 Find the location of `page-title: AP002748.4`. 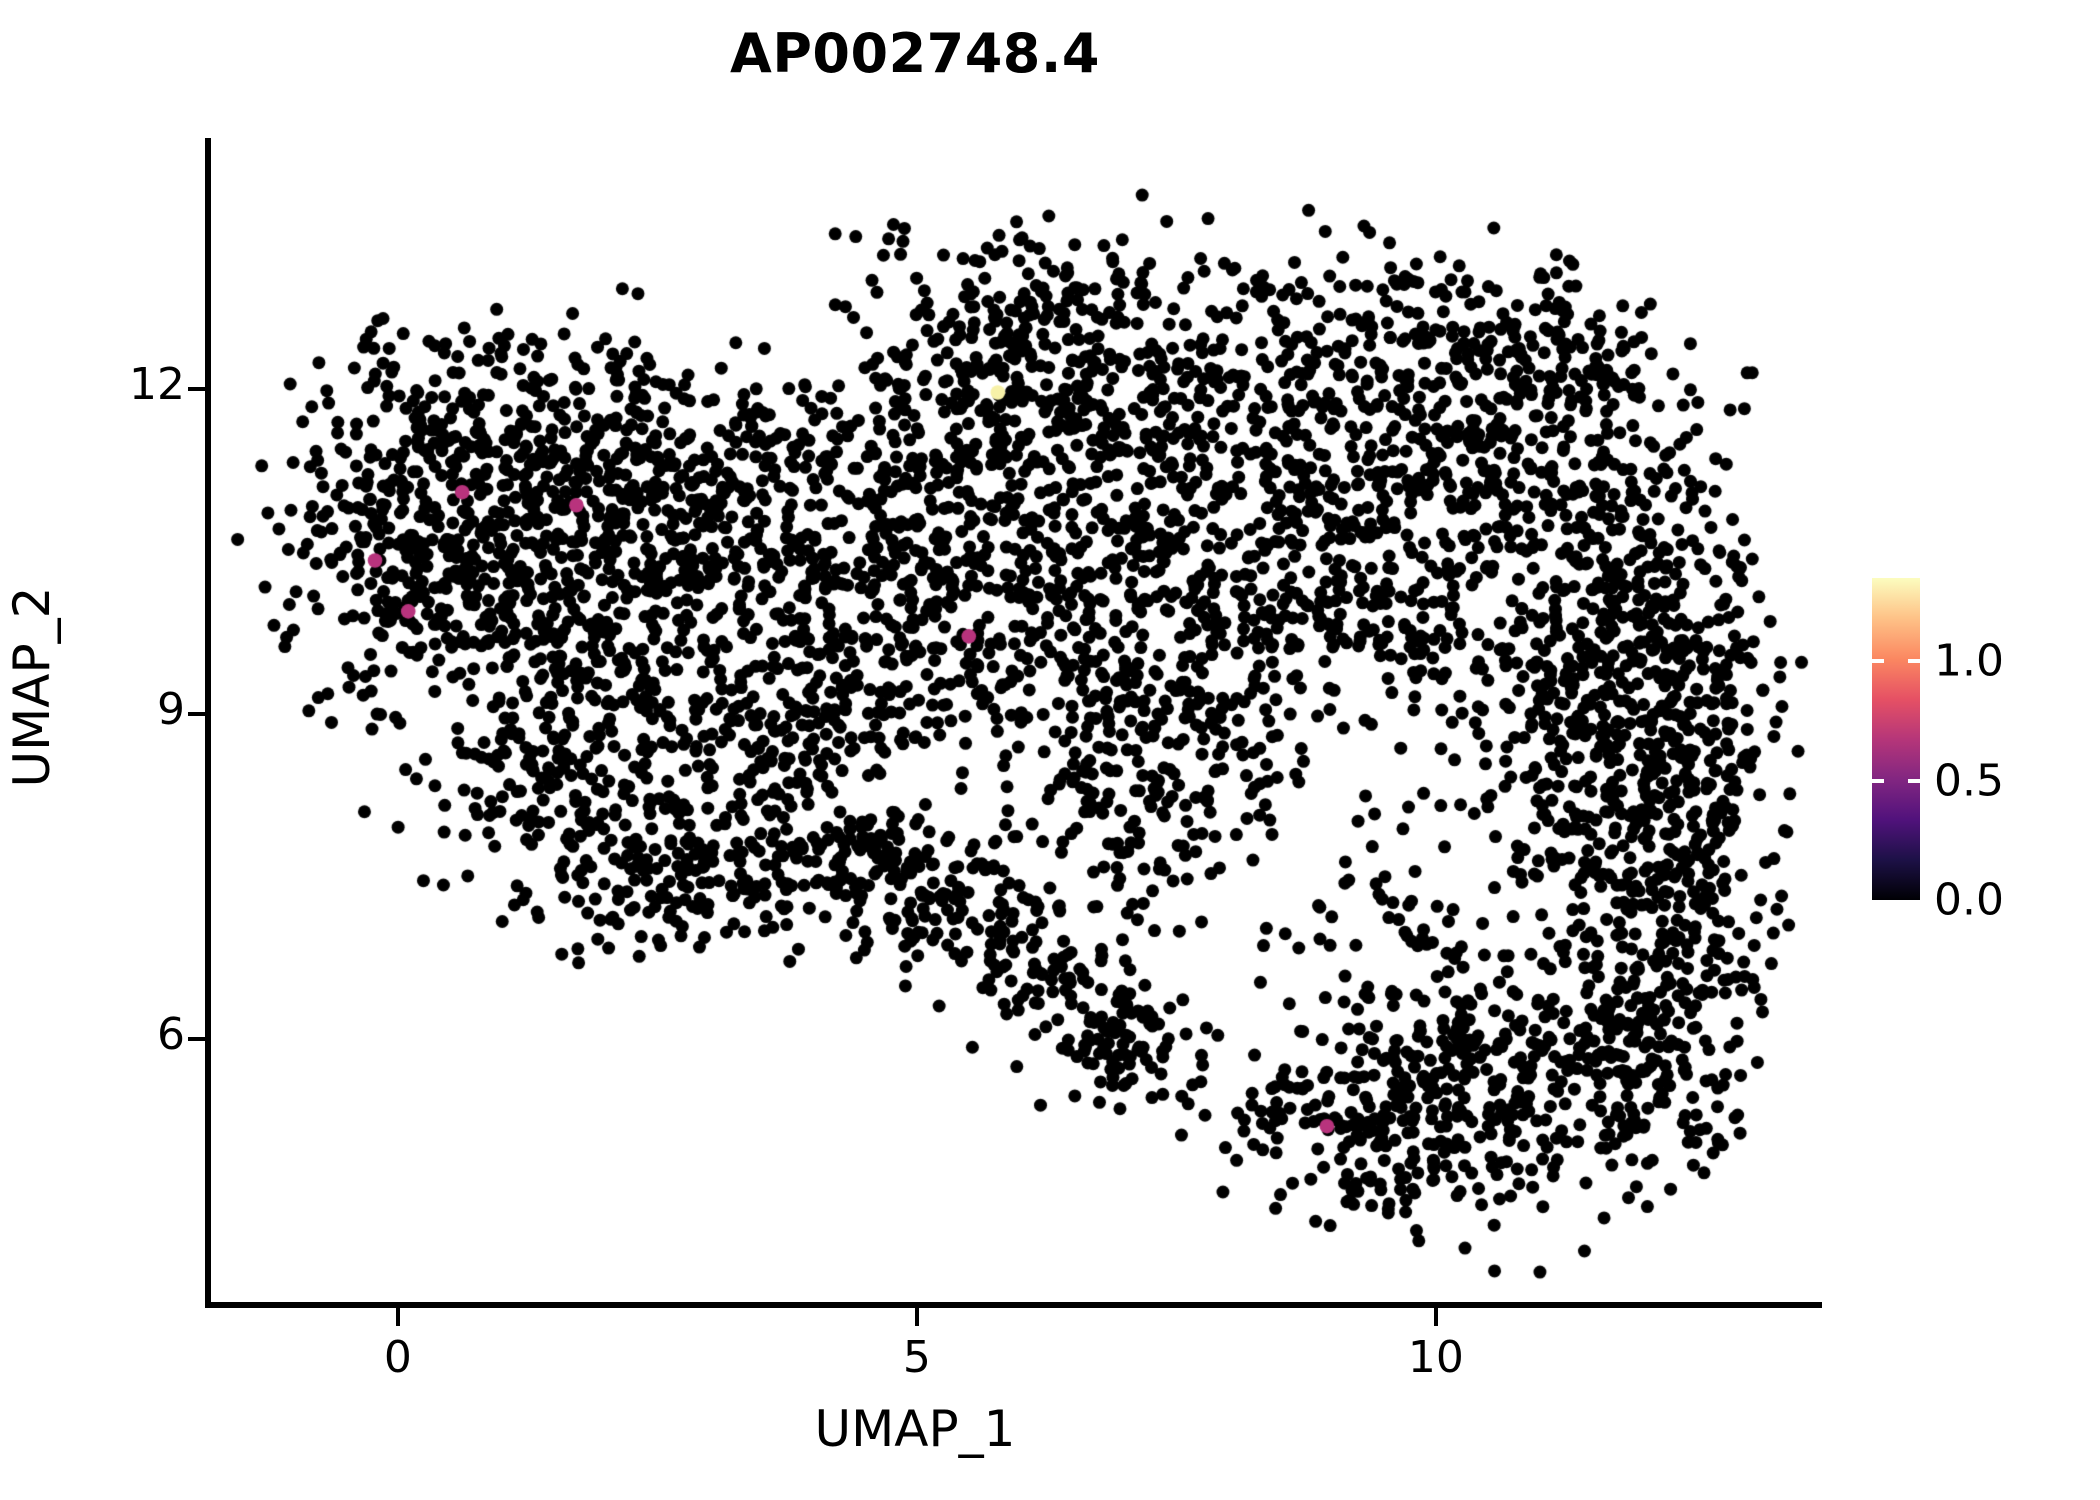

page-title: AP002748.4 is located at coordinates (915, 53).